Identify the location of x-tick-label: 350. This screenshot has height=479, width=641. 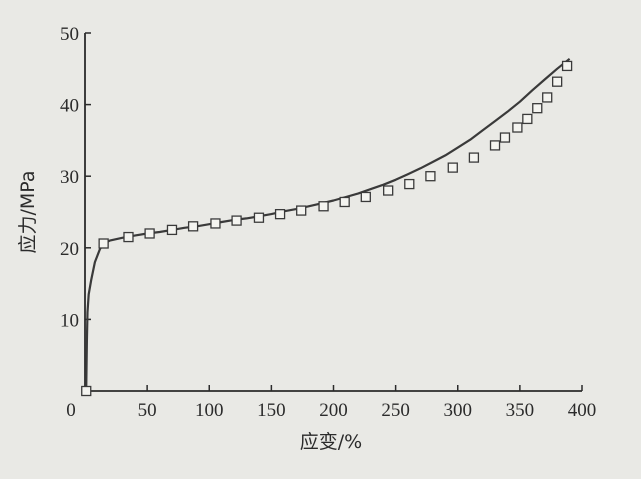
(520, 410).